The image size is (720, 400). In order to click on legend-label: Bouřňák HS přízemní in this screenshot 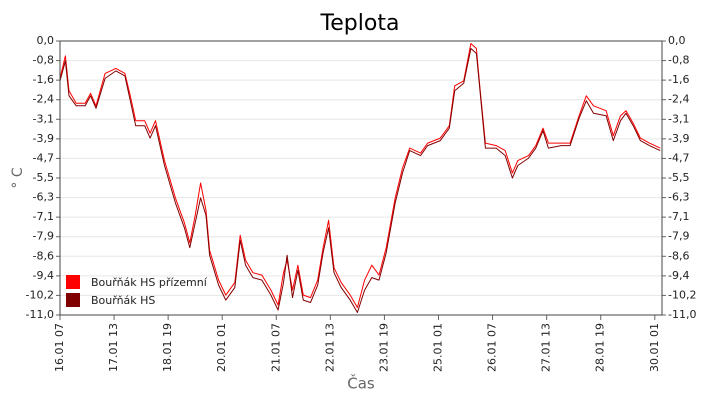, I will do `click(149, 282)`.